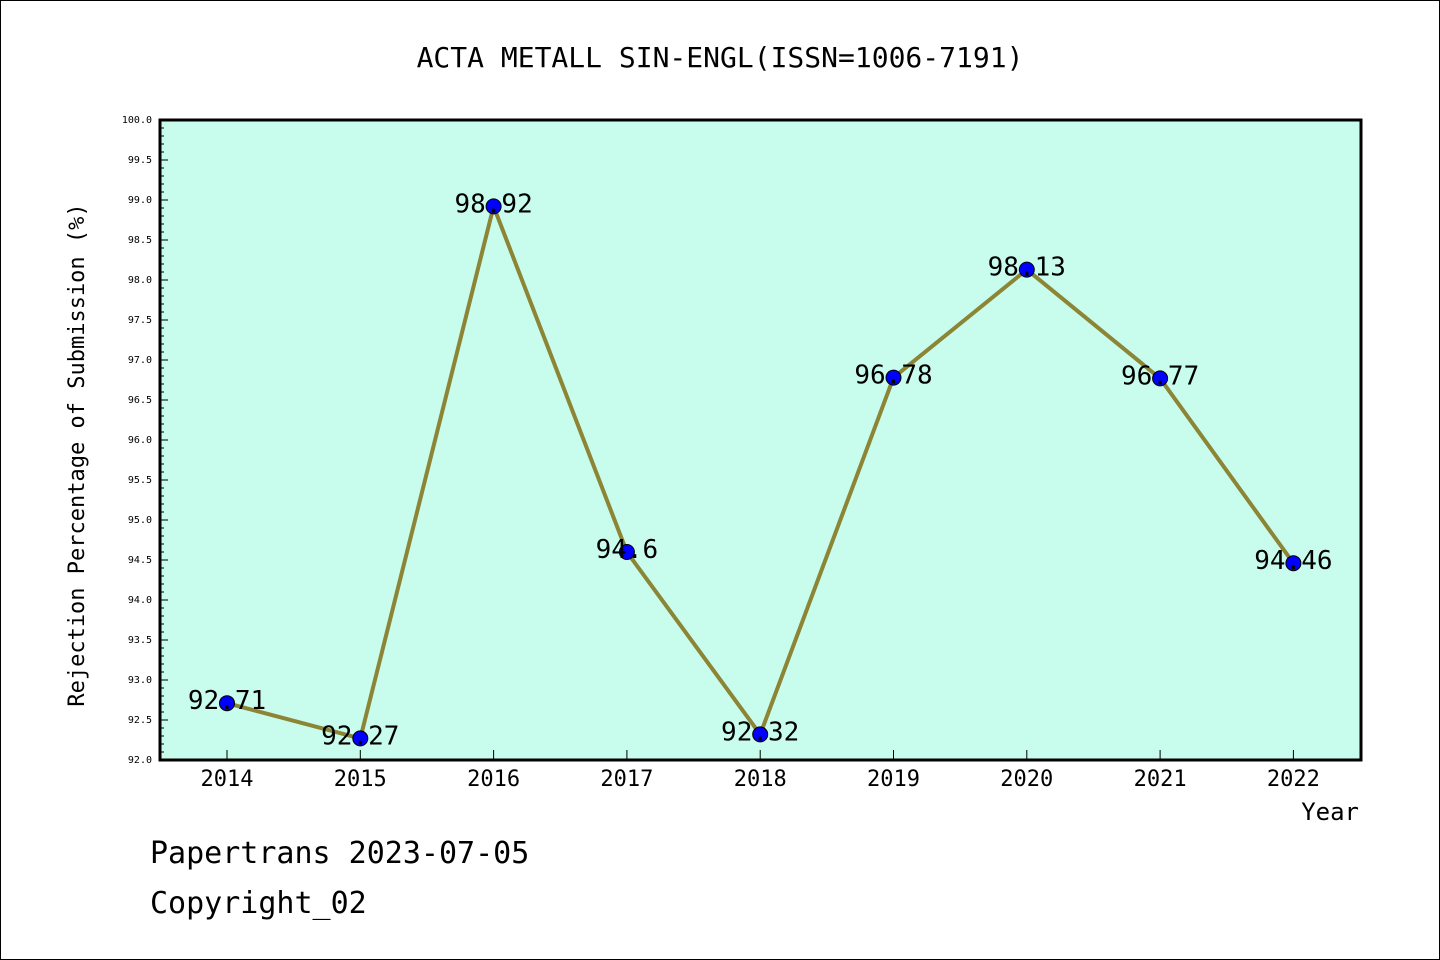  What do you see at coordinates (140, 640) in the screenshot?
I see `y-tick-label: 93.5` at bounding box center [140, 640].